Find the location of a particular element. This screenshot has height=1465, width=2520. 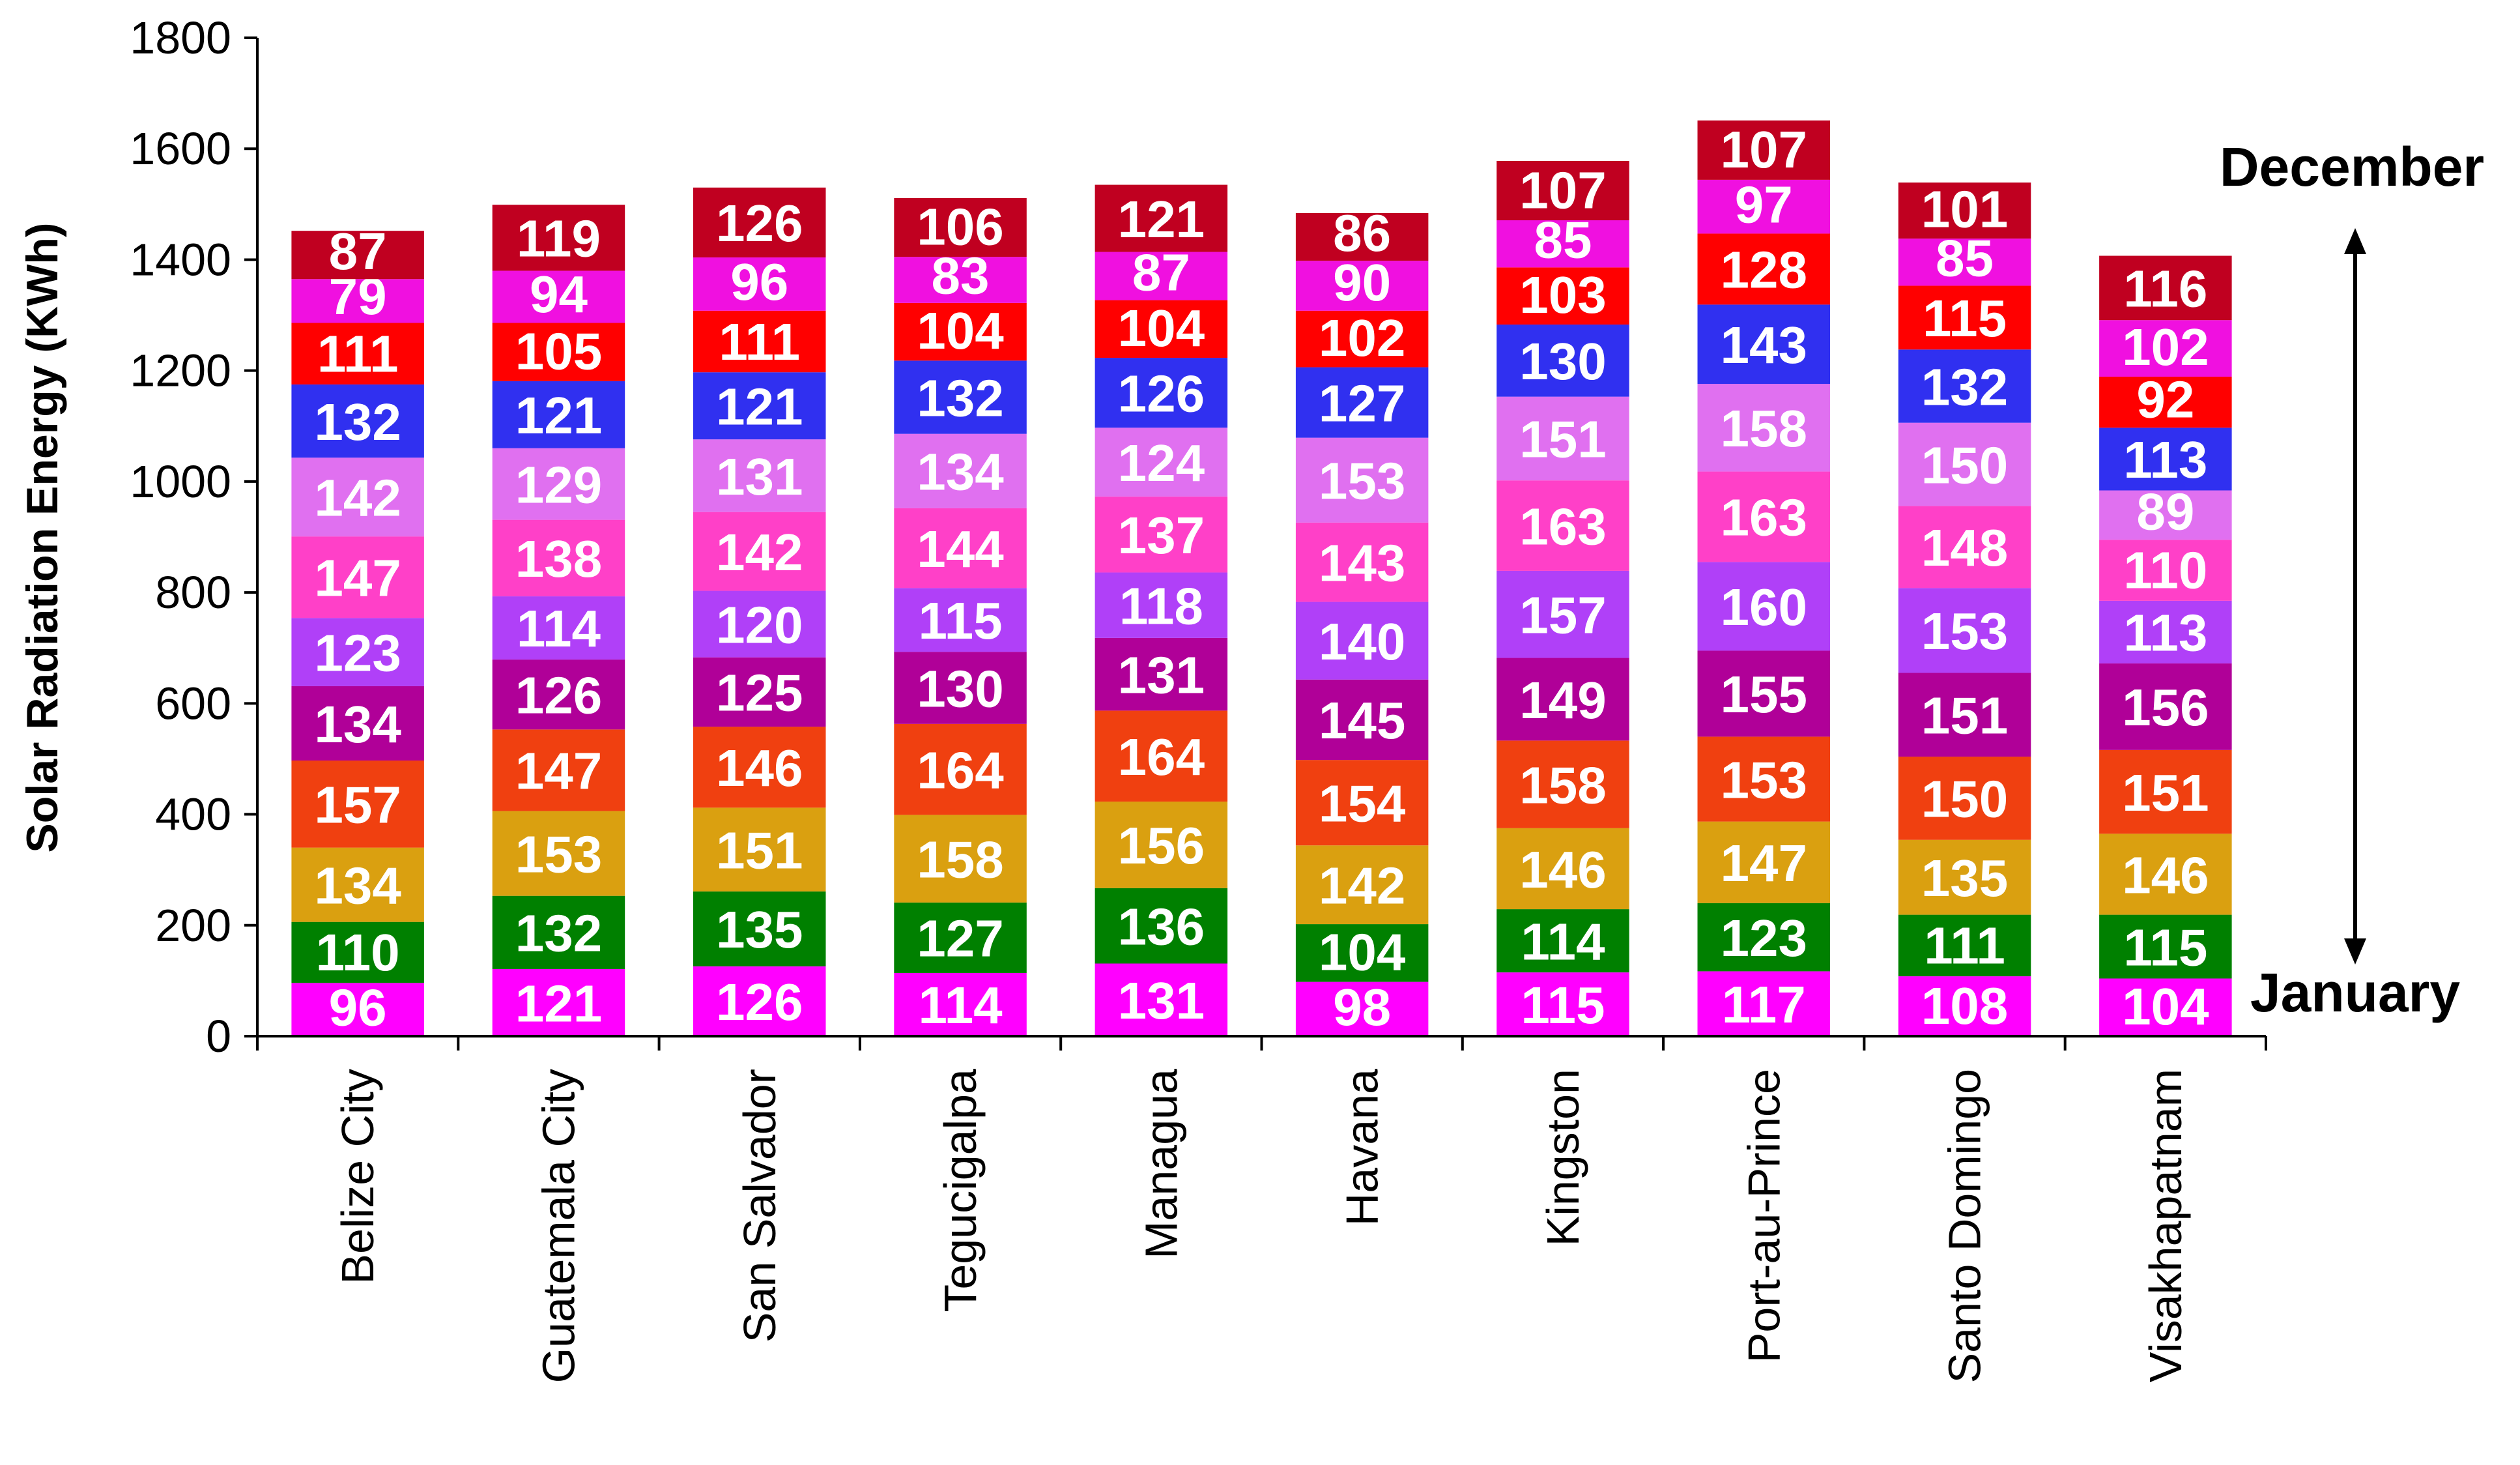

data-label: 125 is located at coordinates (760, 693).